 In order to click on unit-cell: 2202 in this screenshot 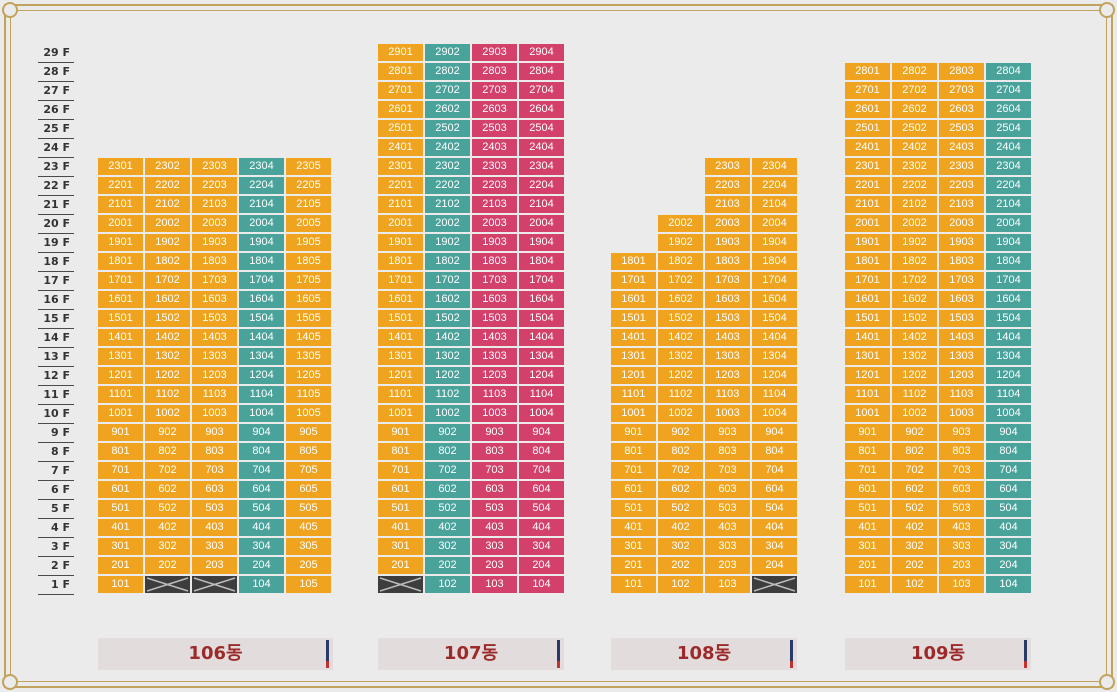, I will do `click(914, 185)`.